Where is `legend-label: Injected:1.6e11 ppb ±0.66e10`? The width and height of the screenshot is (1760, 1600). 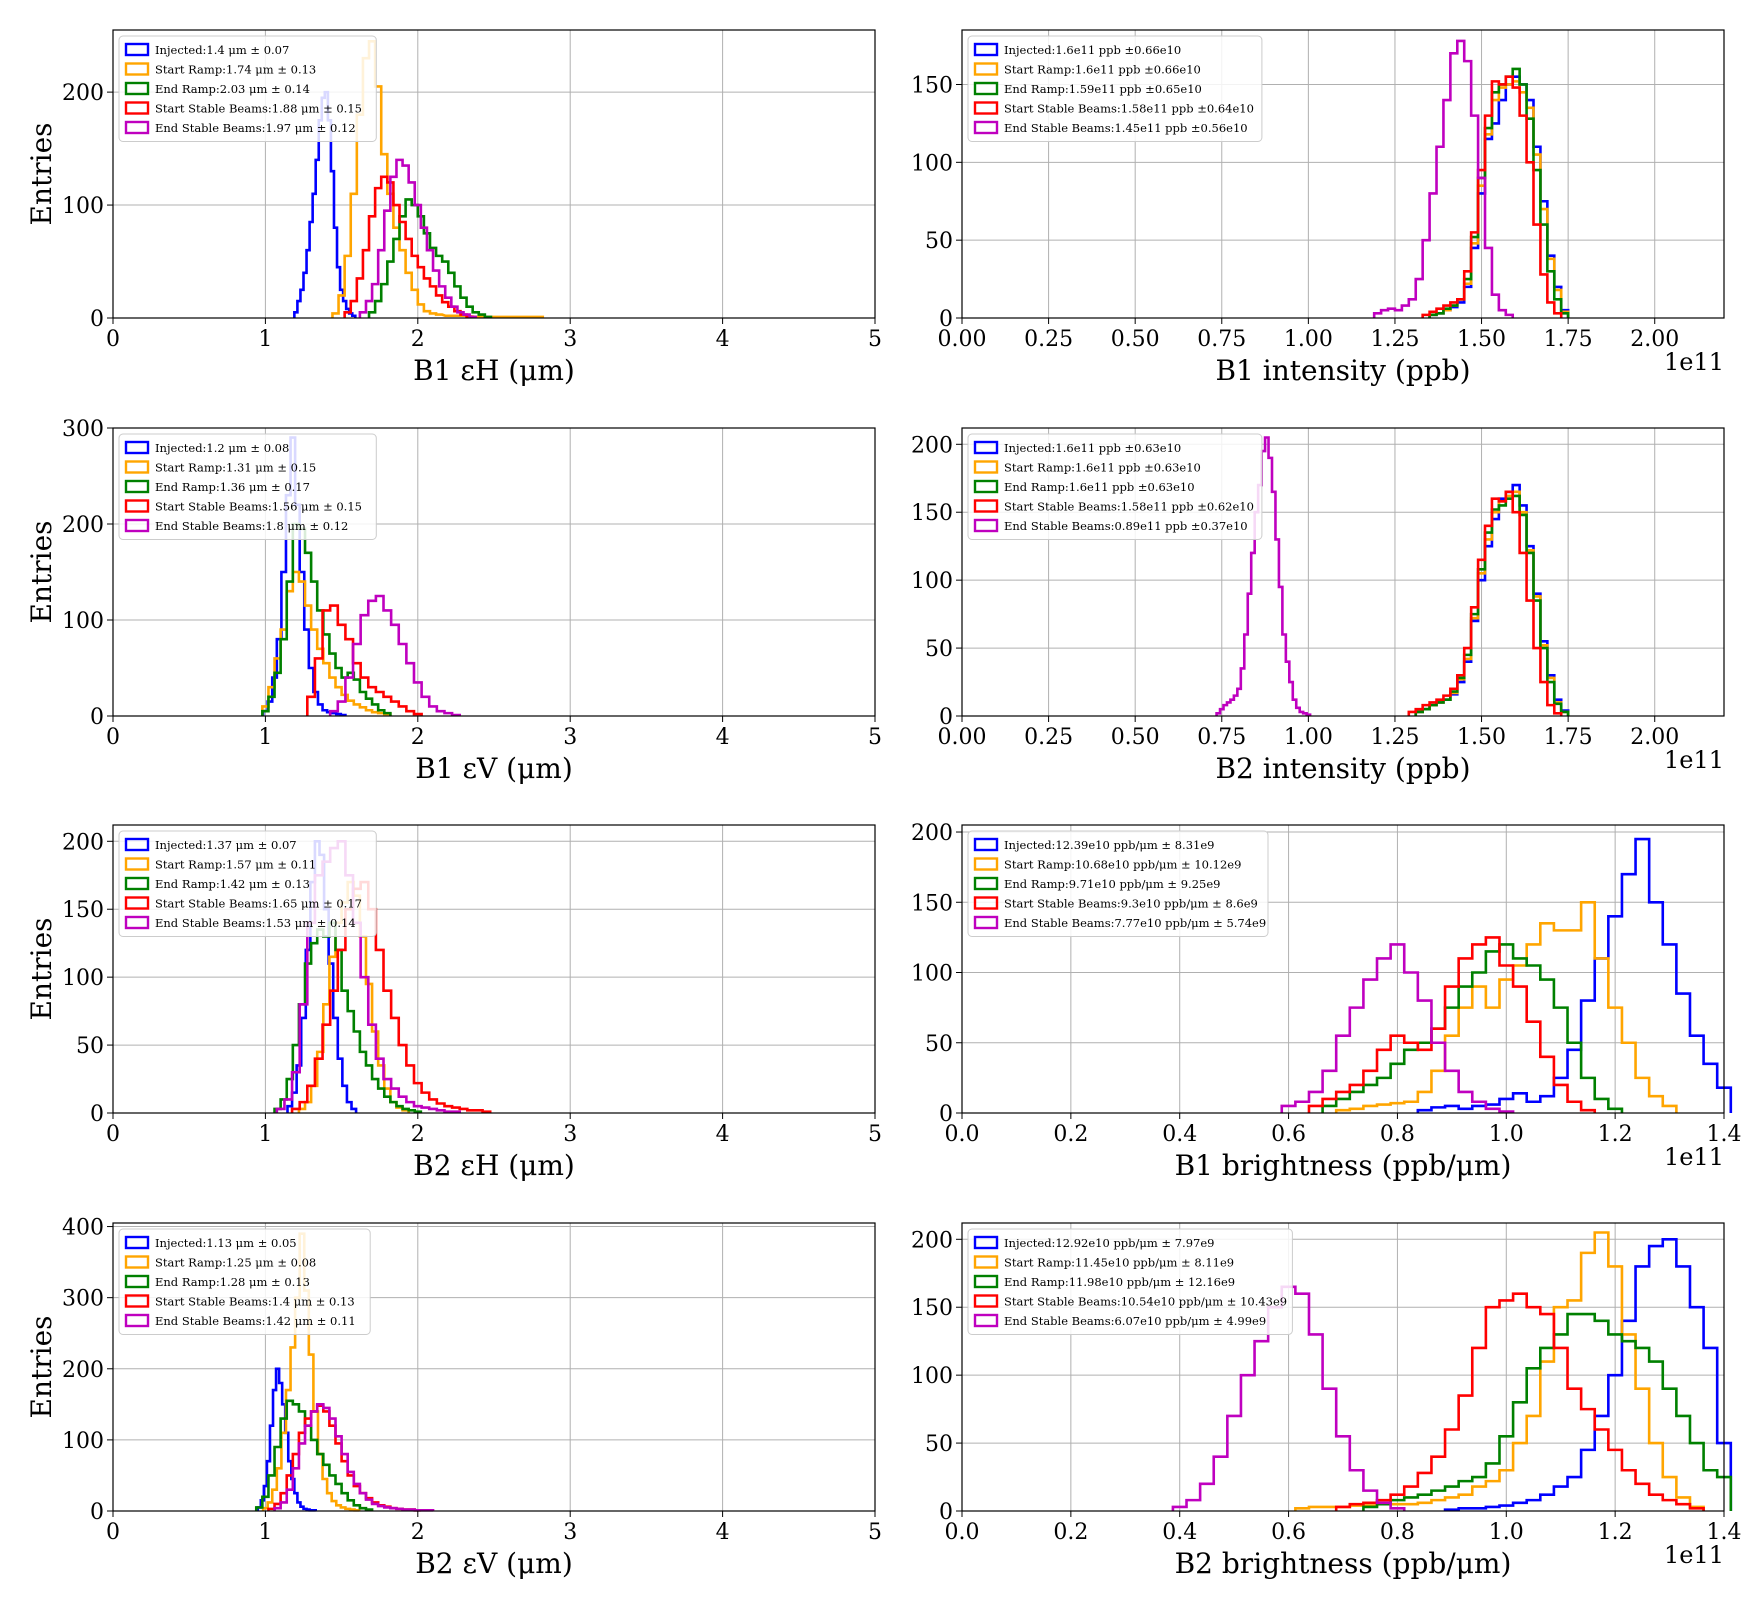 legend-label: Injected:1.6e11 ppb ±0.66e10 is located at coordinates (1092, 50).